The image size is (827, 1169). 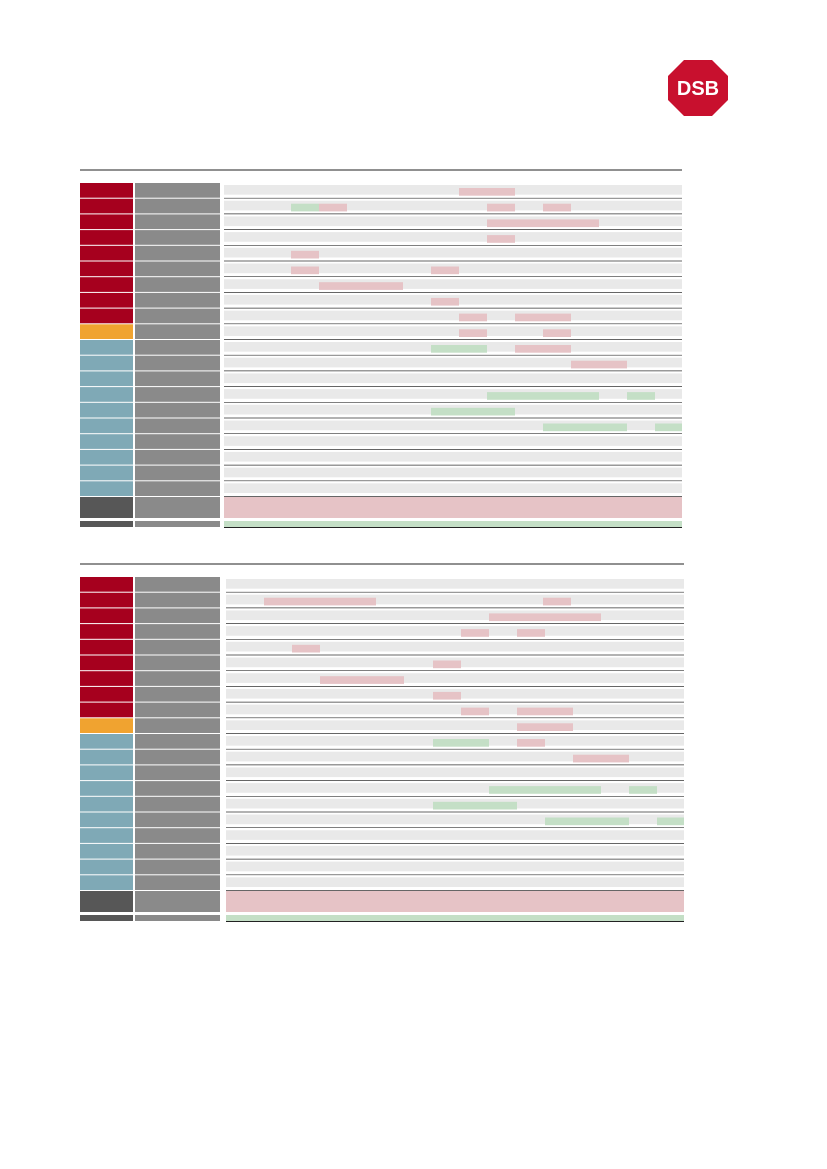 I want to click on logo: DSB, so click(x=698, y=88).